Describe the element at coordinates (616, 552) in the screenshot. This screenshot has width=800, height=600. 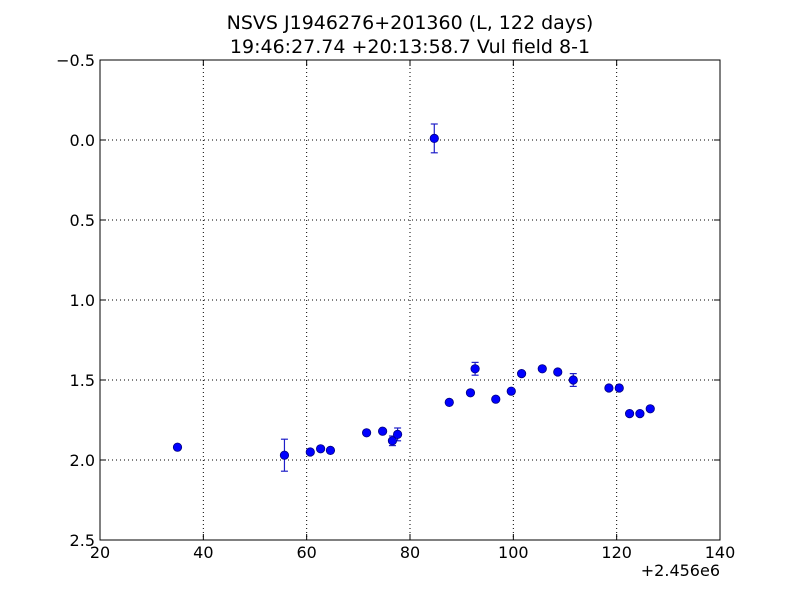
I see `x-tick-label: 120` at that location.